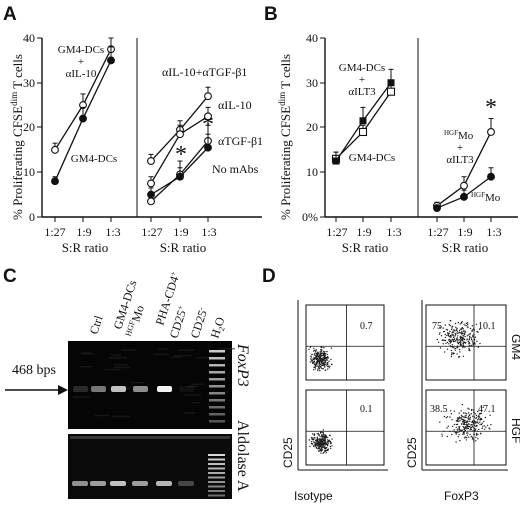 Image resolution: width=520 pixels, height=514 pixels. What do you see at coordinates (310, 217) in the screenshot?
I see `ytick-b-0: 0%` at bounding box center [310, 217].